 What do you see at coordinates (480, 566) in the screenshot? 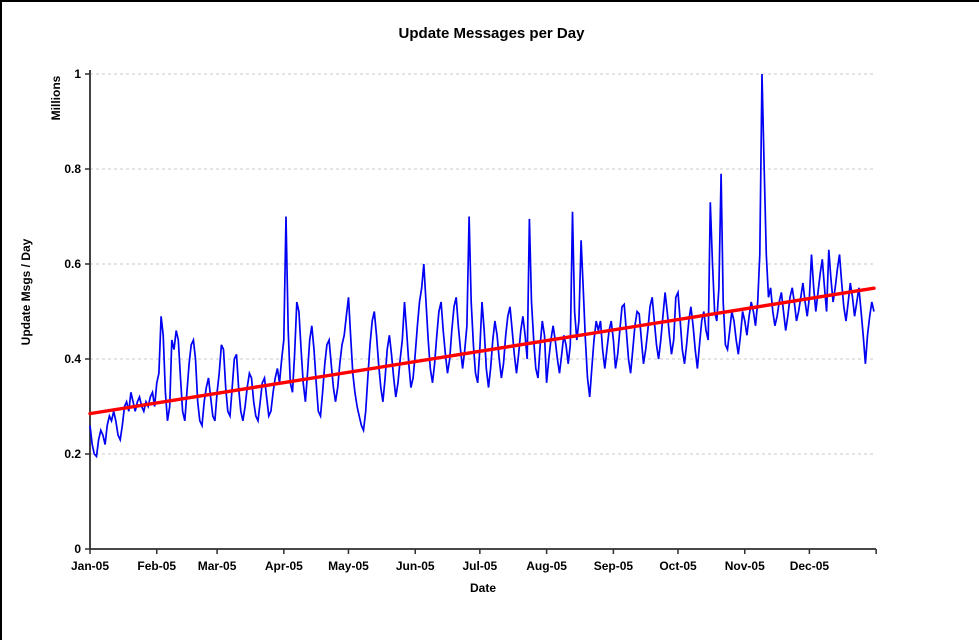
I see `x-tick-label: Jul-05` at bounding box center [480, 566].